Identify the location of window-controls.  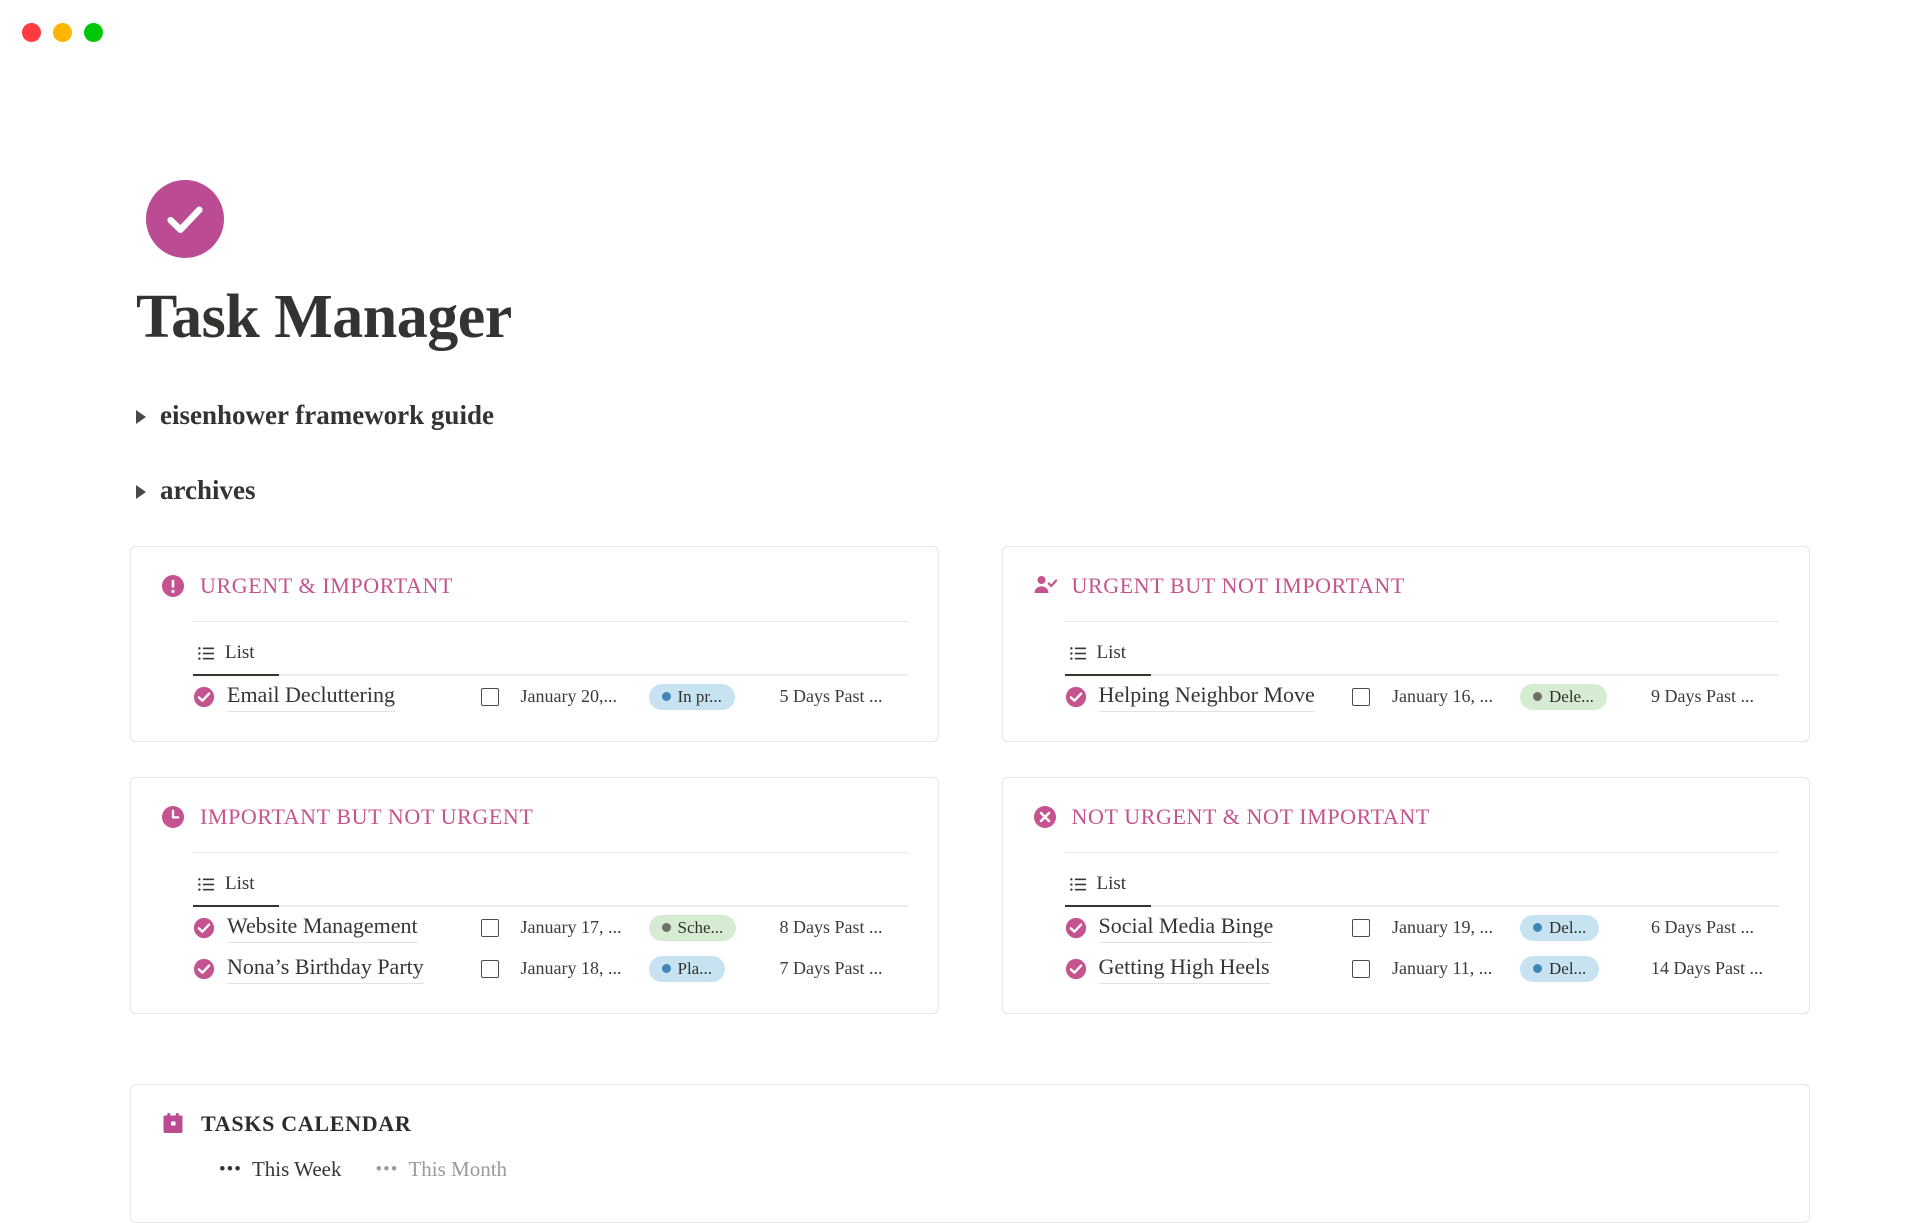
(62, 32).